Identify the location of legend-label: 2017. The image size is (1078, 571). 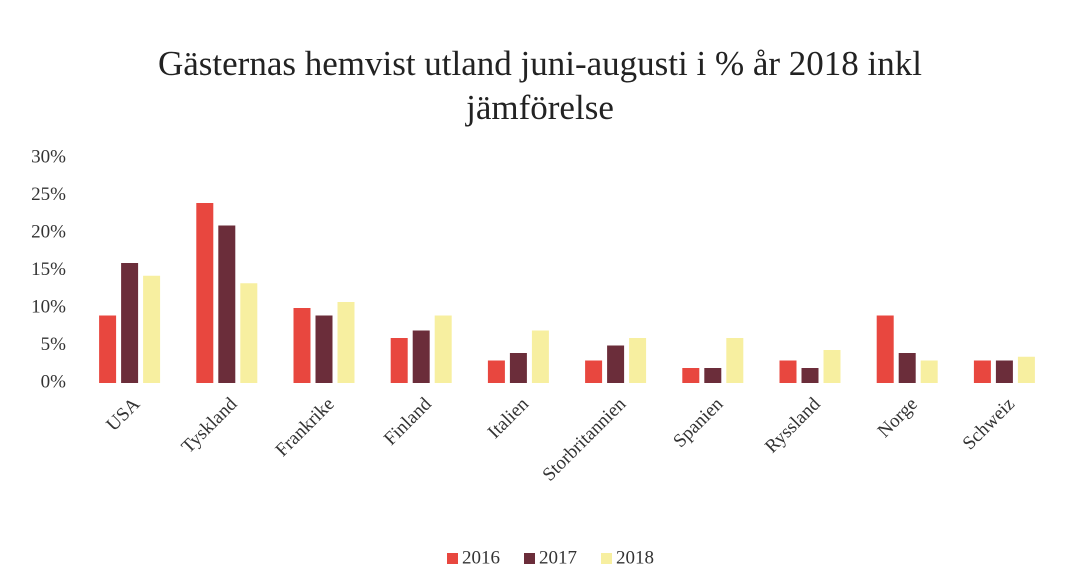
(558, 557).